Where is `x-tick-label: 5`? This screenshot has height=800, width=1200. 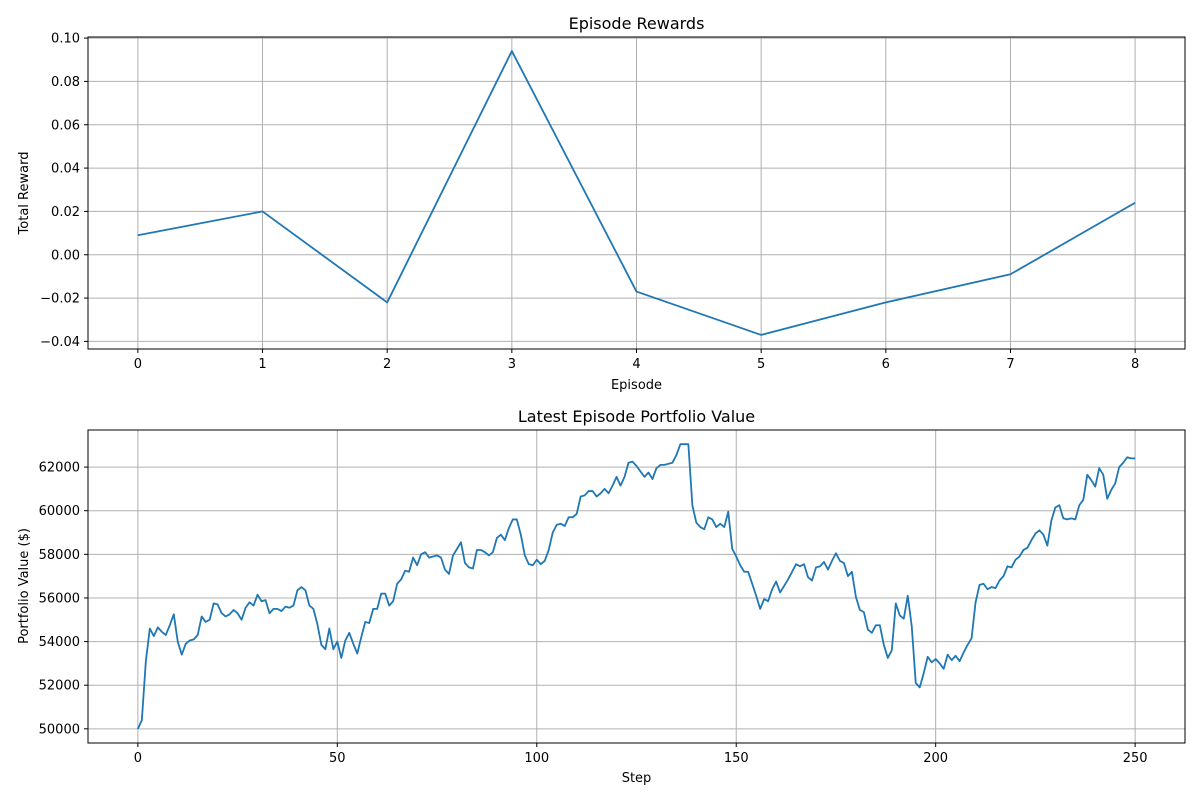
x-tick-label: 5 is located at coordinates (761, 364).